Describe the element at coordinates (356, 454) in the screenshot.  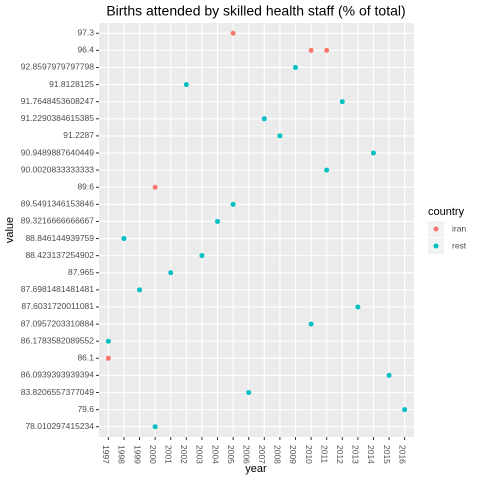
I see `x-tick-label: 2013` at that location.